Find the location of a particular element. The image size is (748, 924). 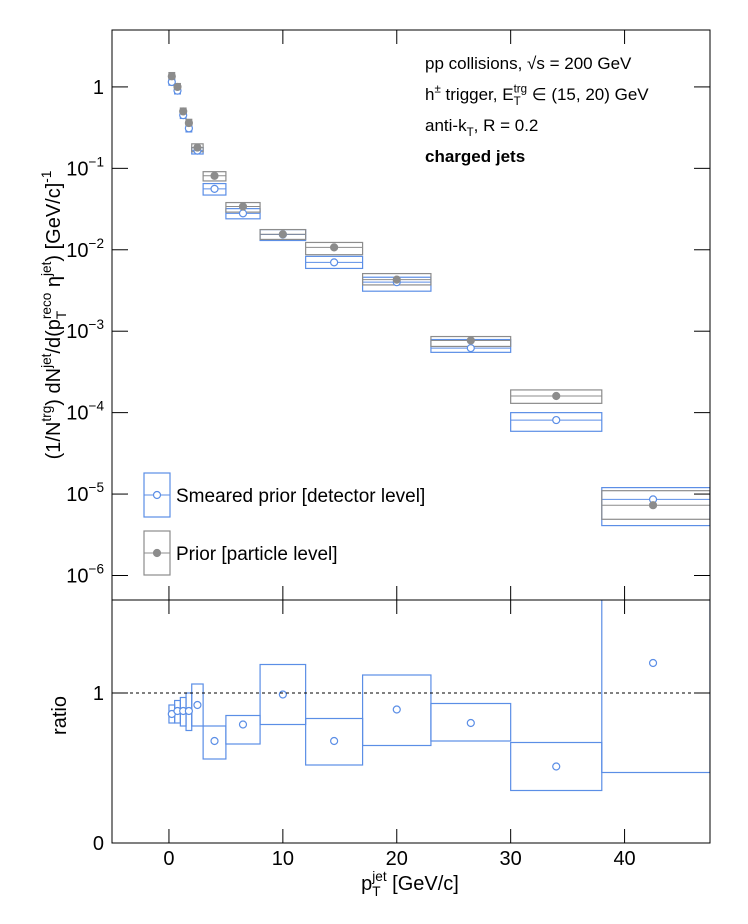

y-tick-label: 10⁻⁴ is located at coordinates (85, 412).